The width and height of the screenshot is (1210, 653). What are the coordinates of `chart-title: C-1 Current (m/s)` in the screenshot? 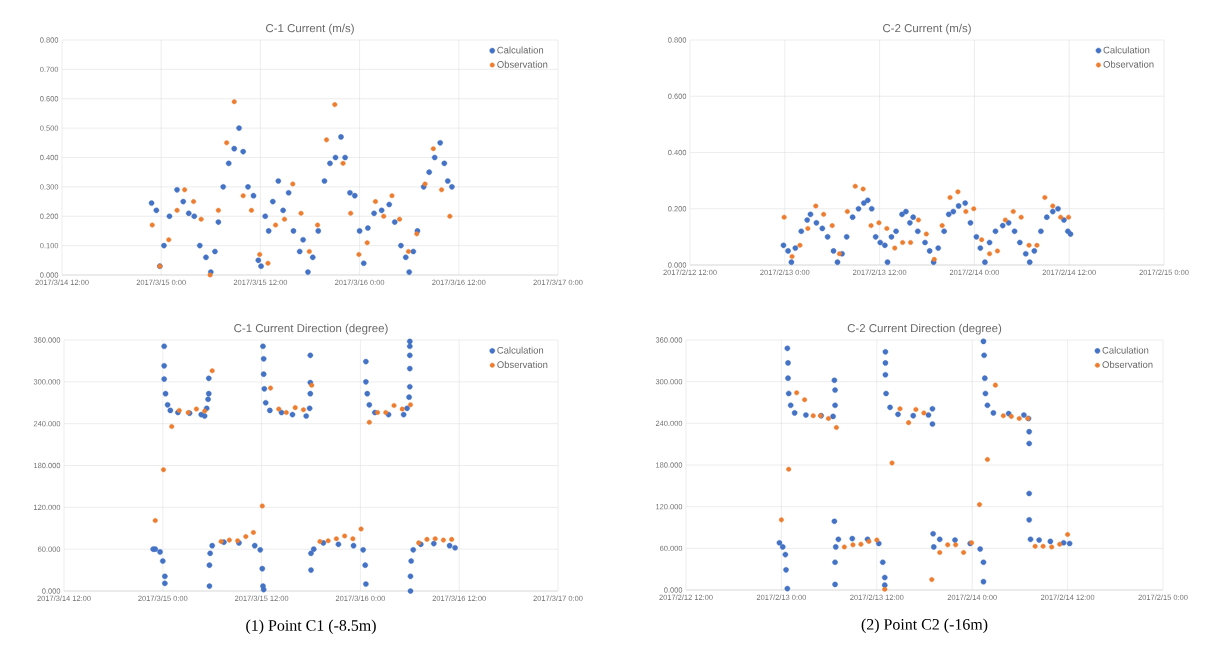 It's located at (310, 29).